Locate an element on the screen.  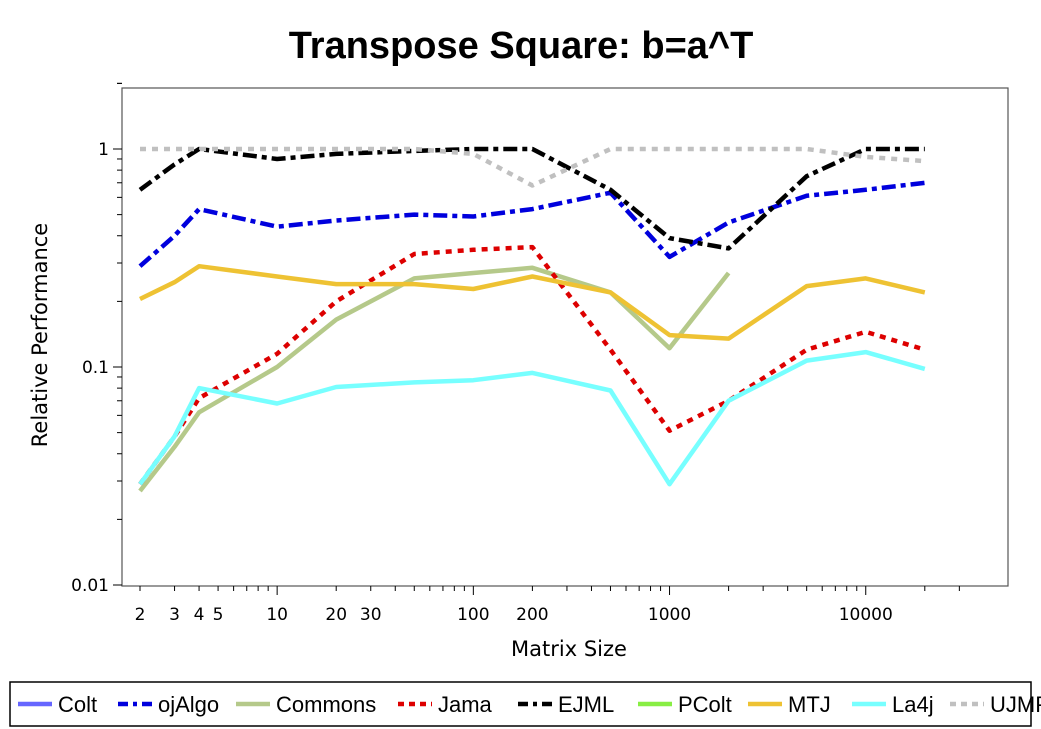
x-tick-label: 1000 is located at coordinates (669, 615).